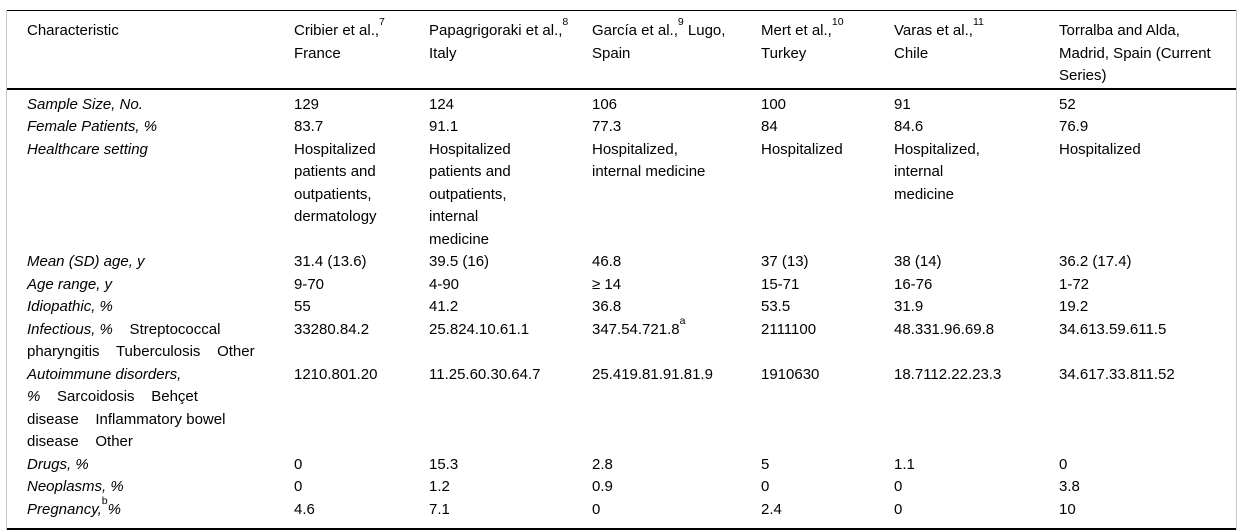  What do you see at coordinates (70, 329) in the screenshot?
I see `row-label-text: Infectious, %` at bounding box center [70, 329].